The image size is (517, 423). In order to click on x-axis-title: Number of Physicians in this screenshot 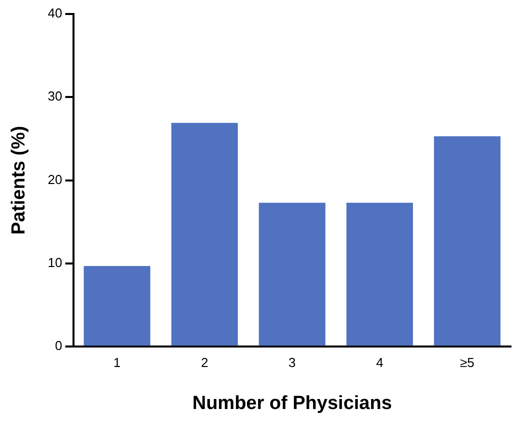, I will do `click(292, 403)`.